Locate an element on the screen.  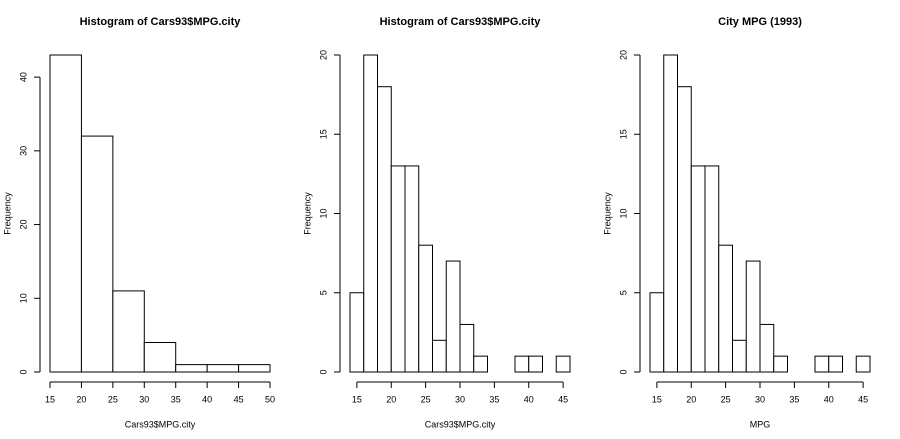
chart-title: City MPG (1993) is located at coordinates (760, 22).